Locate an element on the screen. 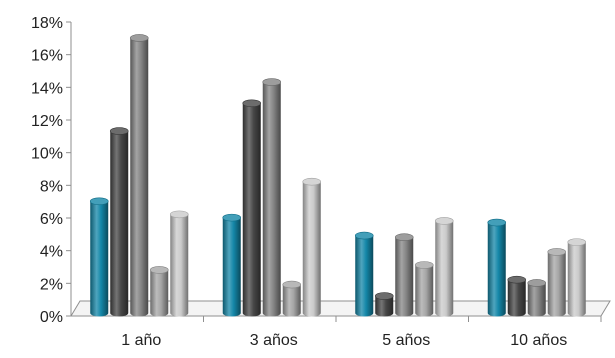 The height and width of the screenshot is (358, 615). y-tick-label: 8% is located at coordinates (51, 186).